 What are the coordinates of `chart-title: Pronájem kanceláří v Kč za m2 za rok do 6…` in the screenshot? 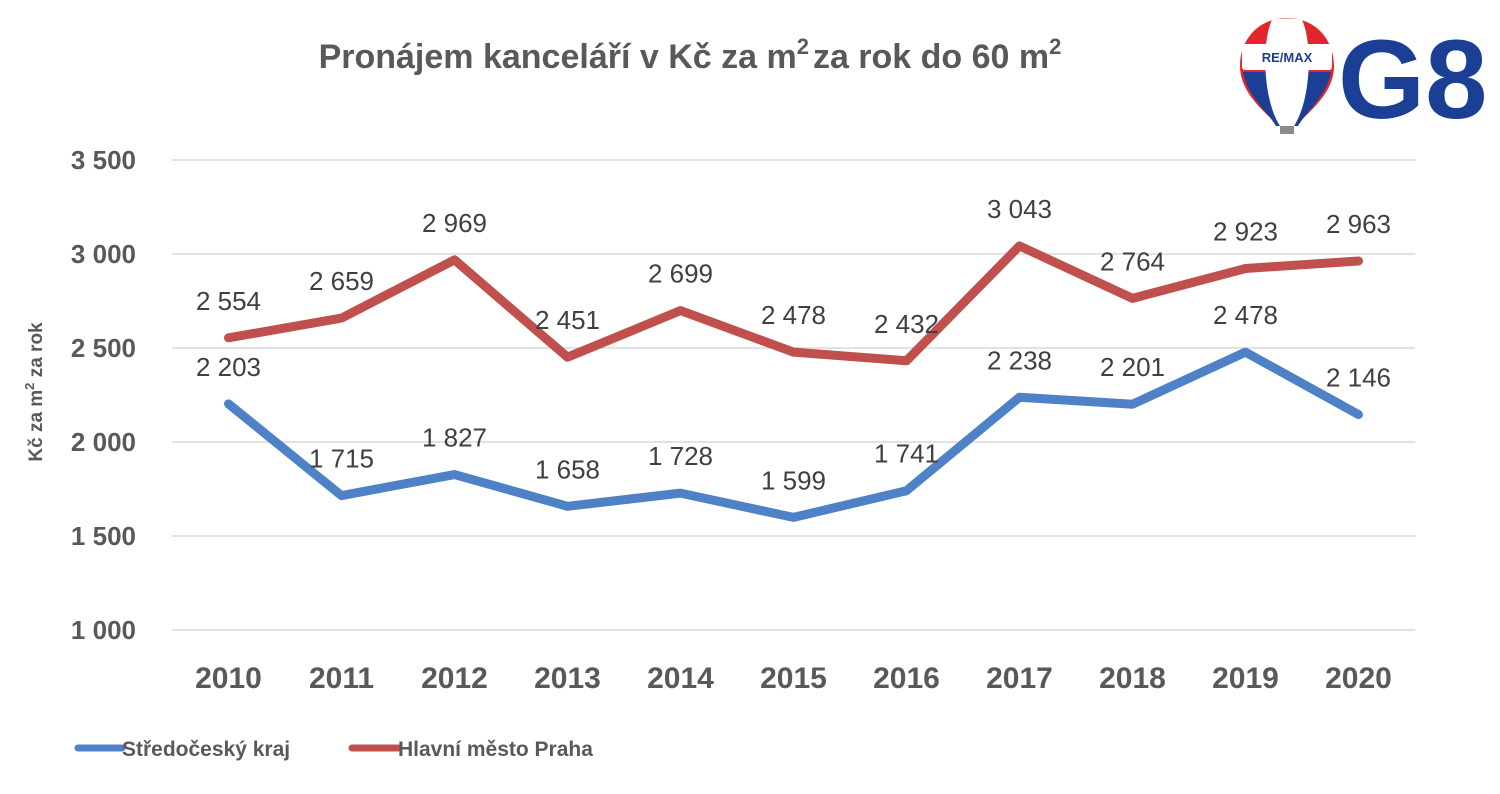 It's located at (690, 55).